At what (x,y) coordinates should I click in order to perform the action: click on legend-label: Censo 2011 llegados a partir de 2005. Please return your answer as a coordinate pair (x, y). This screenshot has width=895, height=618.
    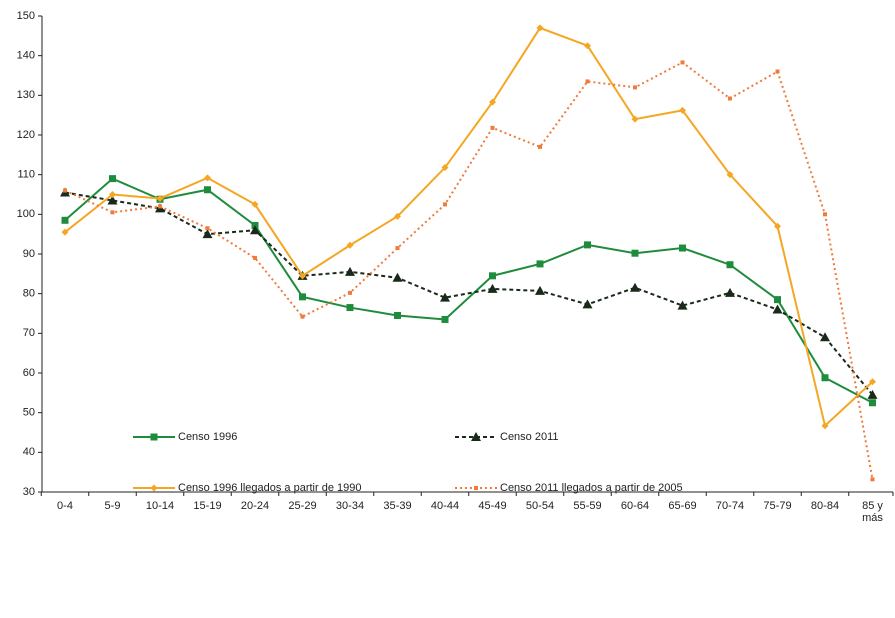
    Looking at the image, I should click on (591, 488).